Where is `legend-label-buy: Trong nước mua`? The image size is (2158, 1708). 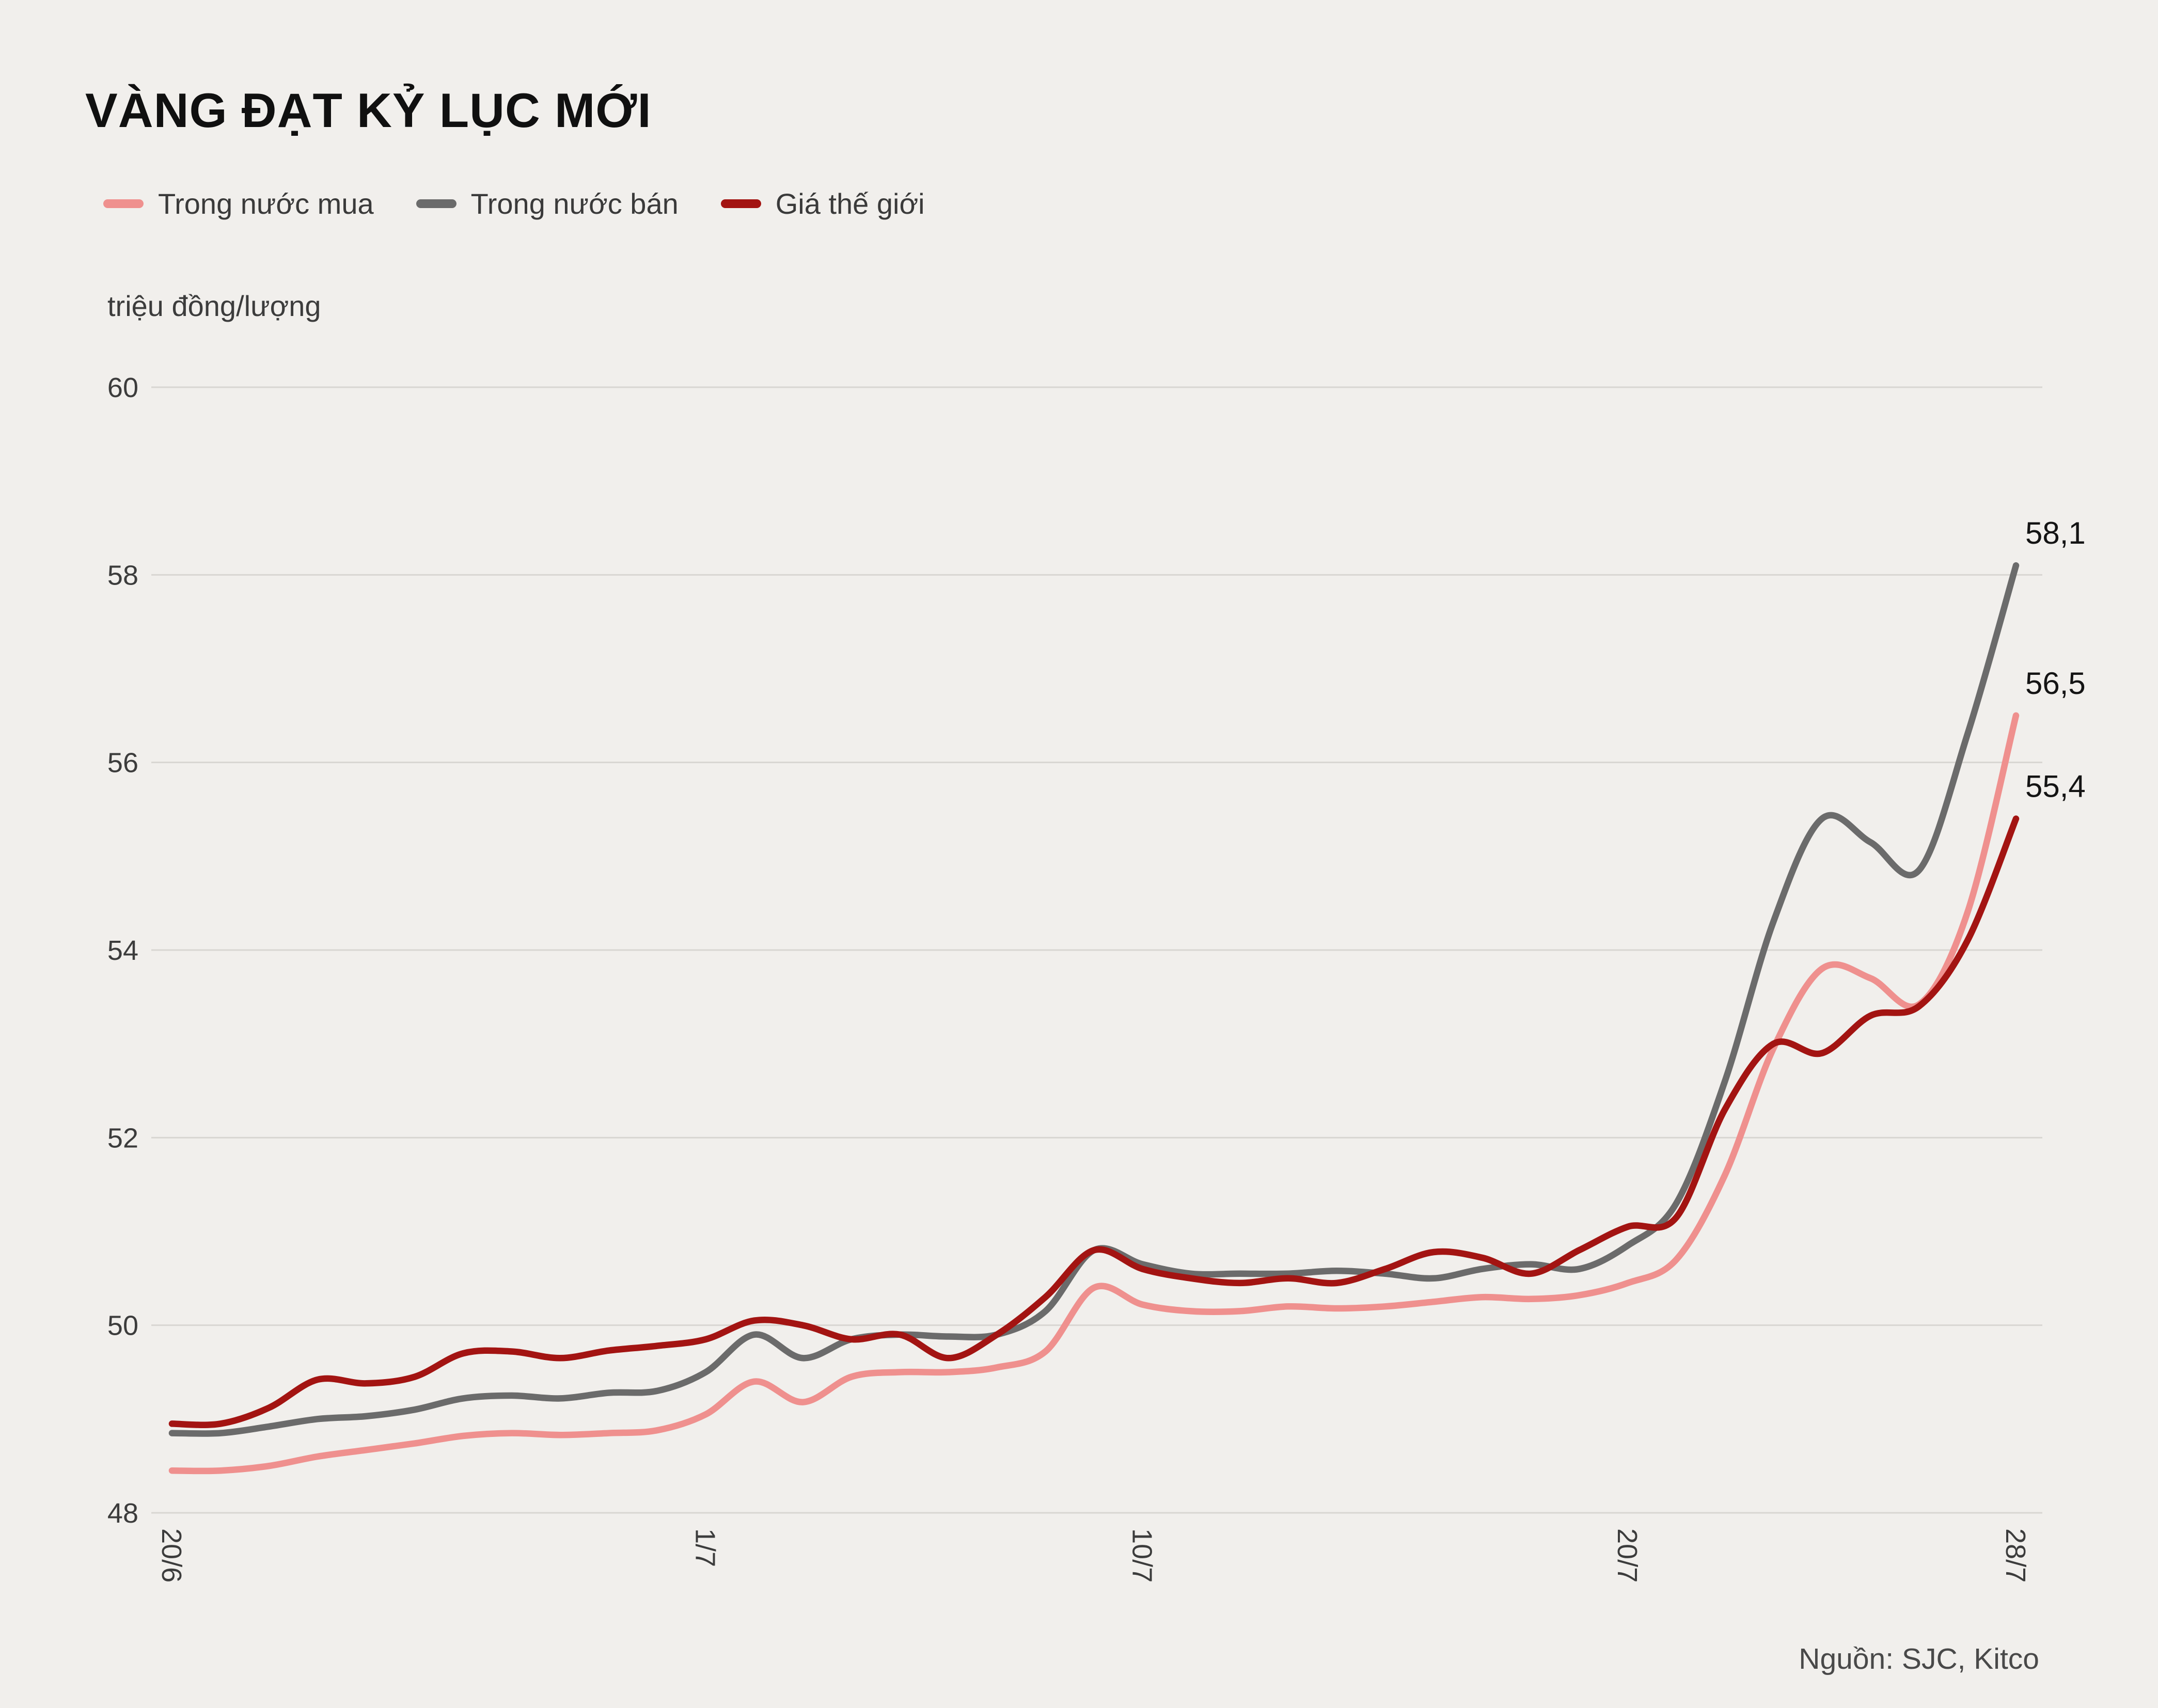 legend-label-buy: Trong nước mua is located at coordinates (266, 203).